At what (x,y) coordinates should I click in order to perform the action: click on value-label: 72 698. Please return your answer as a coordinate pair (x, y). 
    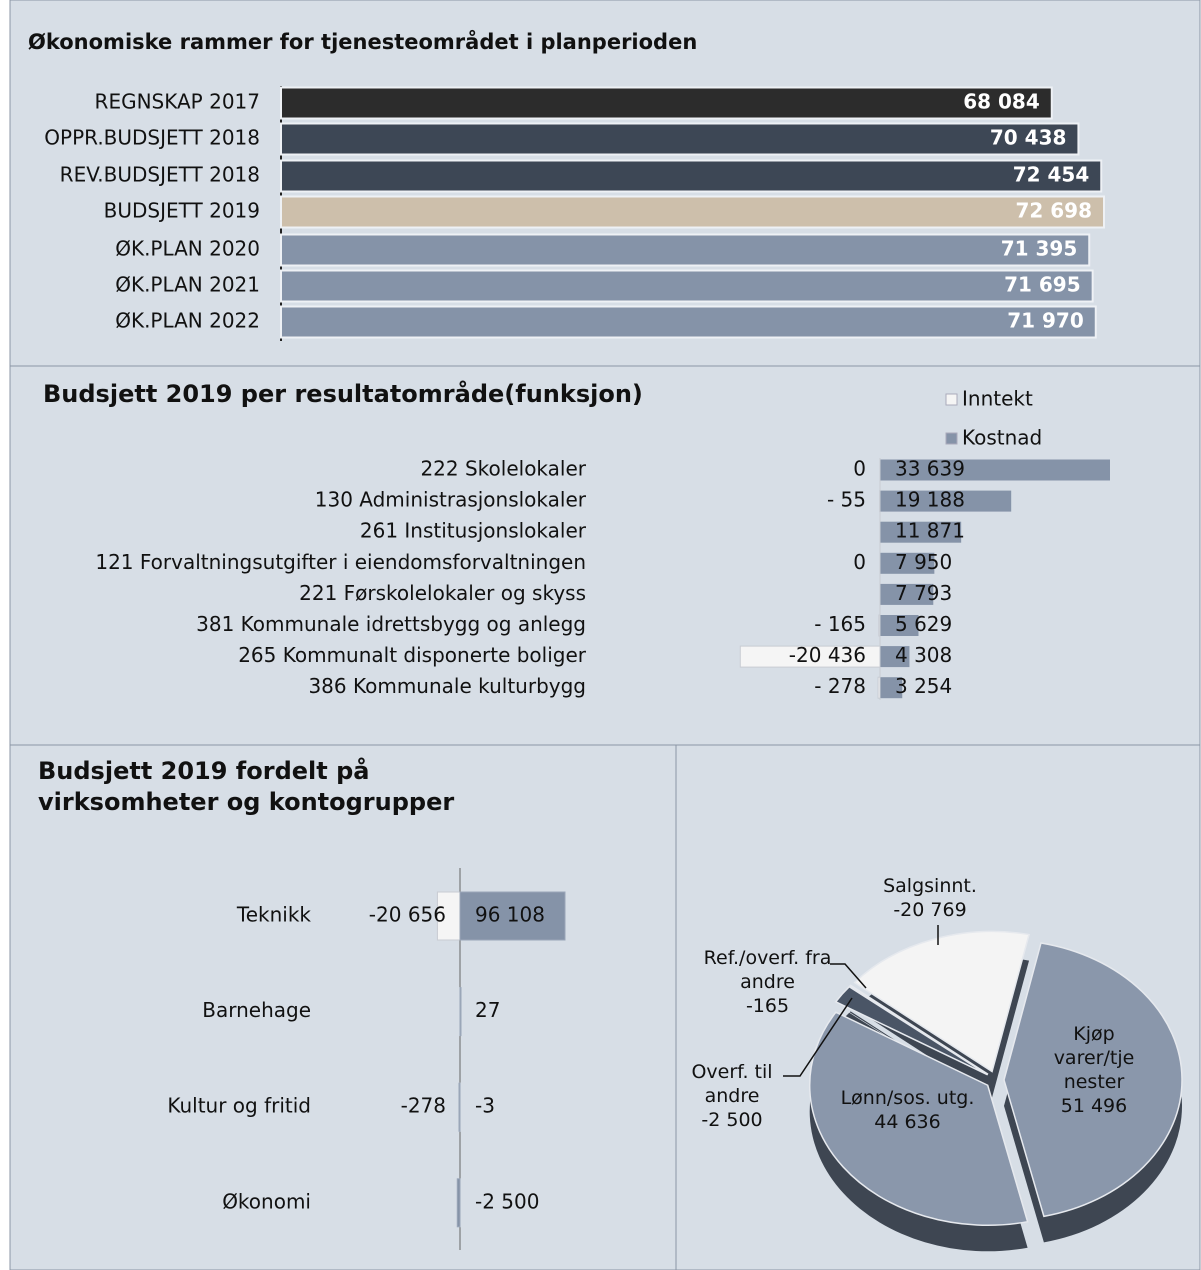
    Looking at the image, I should click on (1053, 211).